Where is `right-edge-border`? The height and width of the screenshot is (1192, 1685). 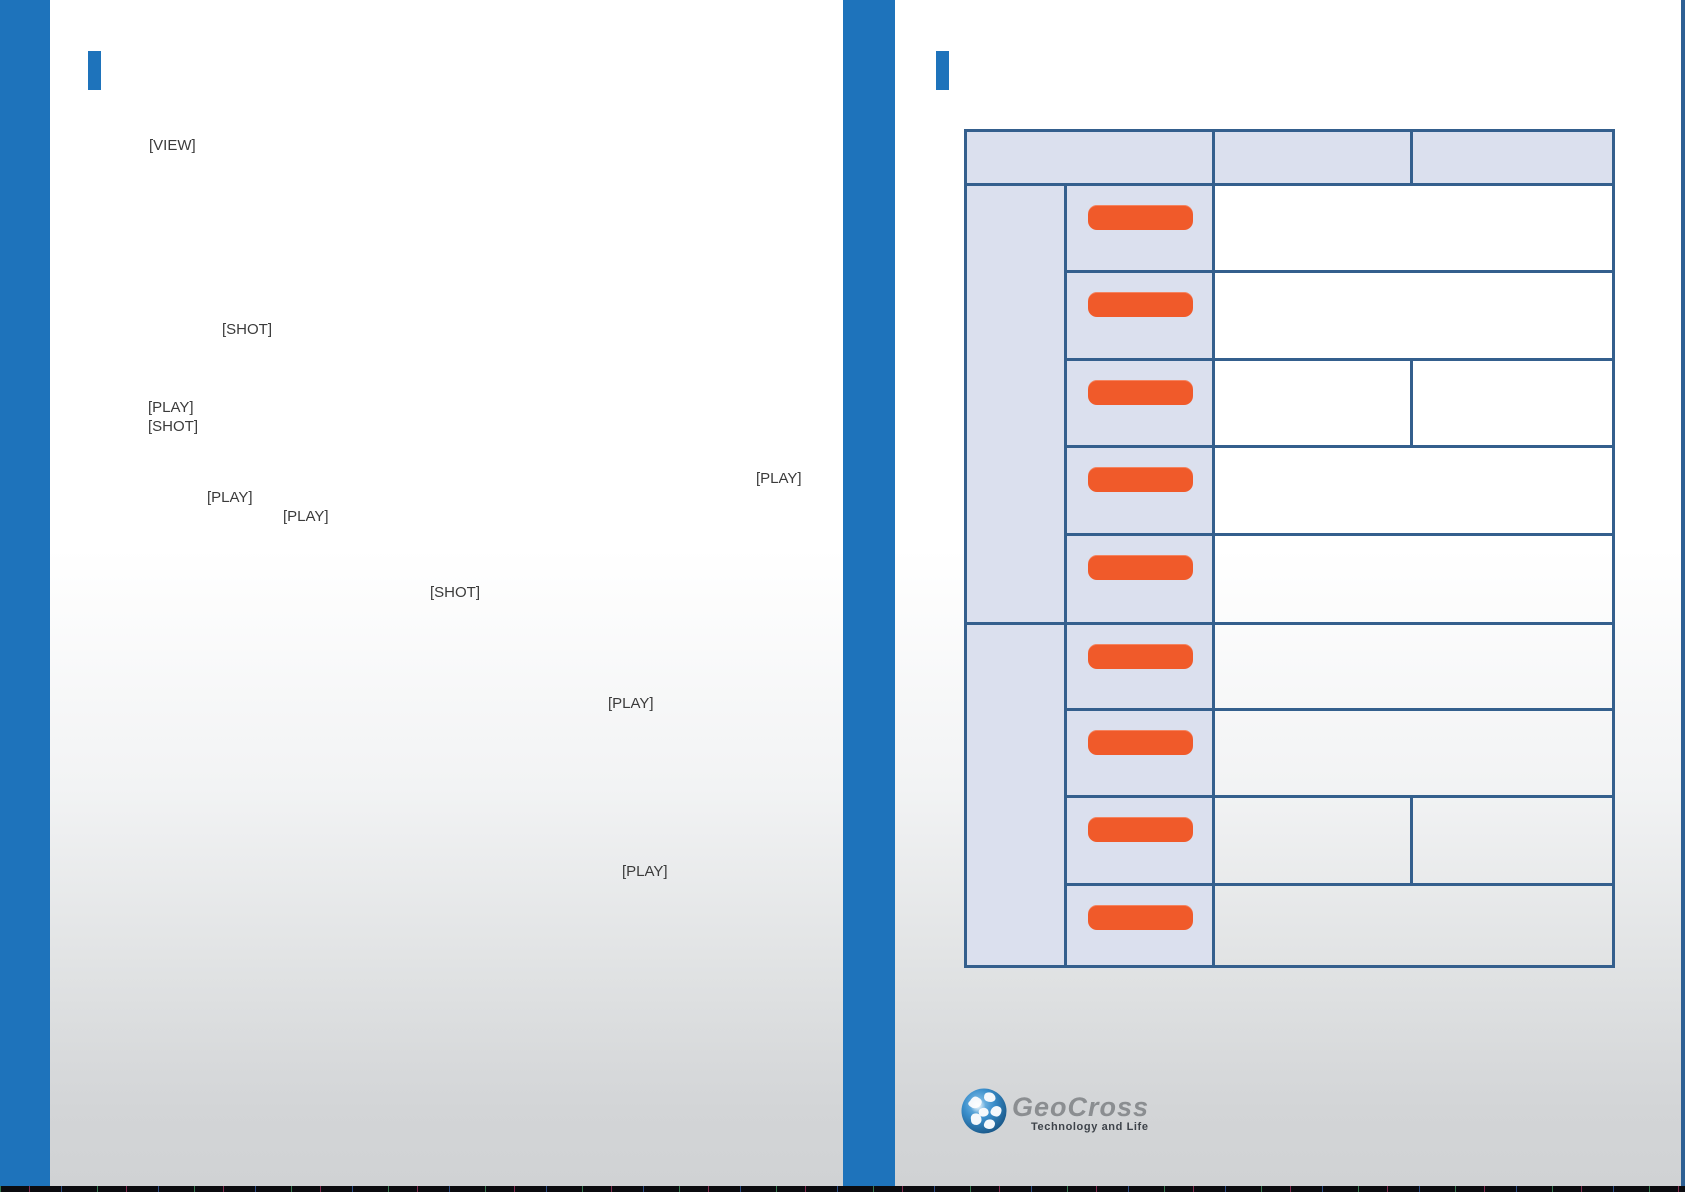
right-edge-border is located at coordinates (1683, 593).